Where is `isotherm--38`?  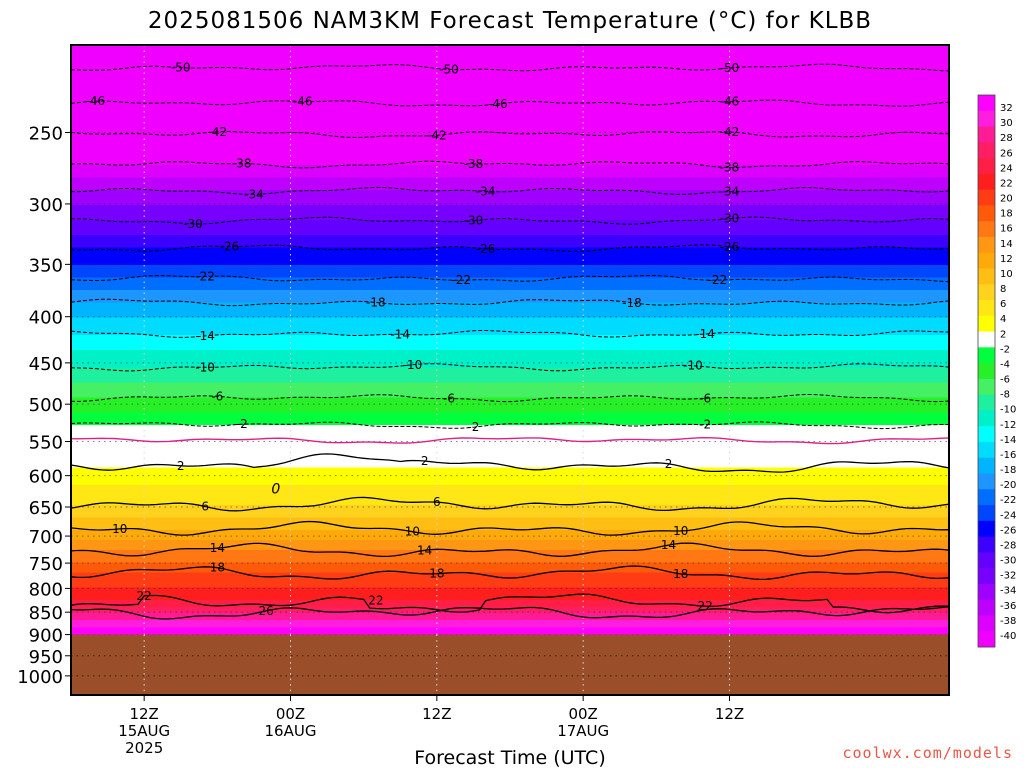 isotherm--38 is located at coordinates (510, 164).